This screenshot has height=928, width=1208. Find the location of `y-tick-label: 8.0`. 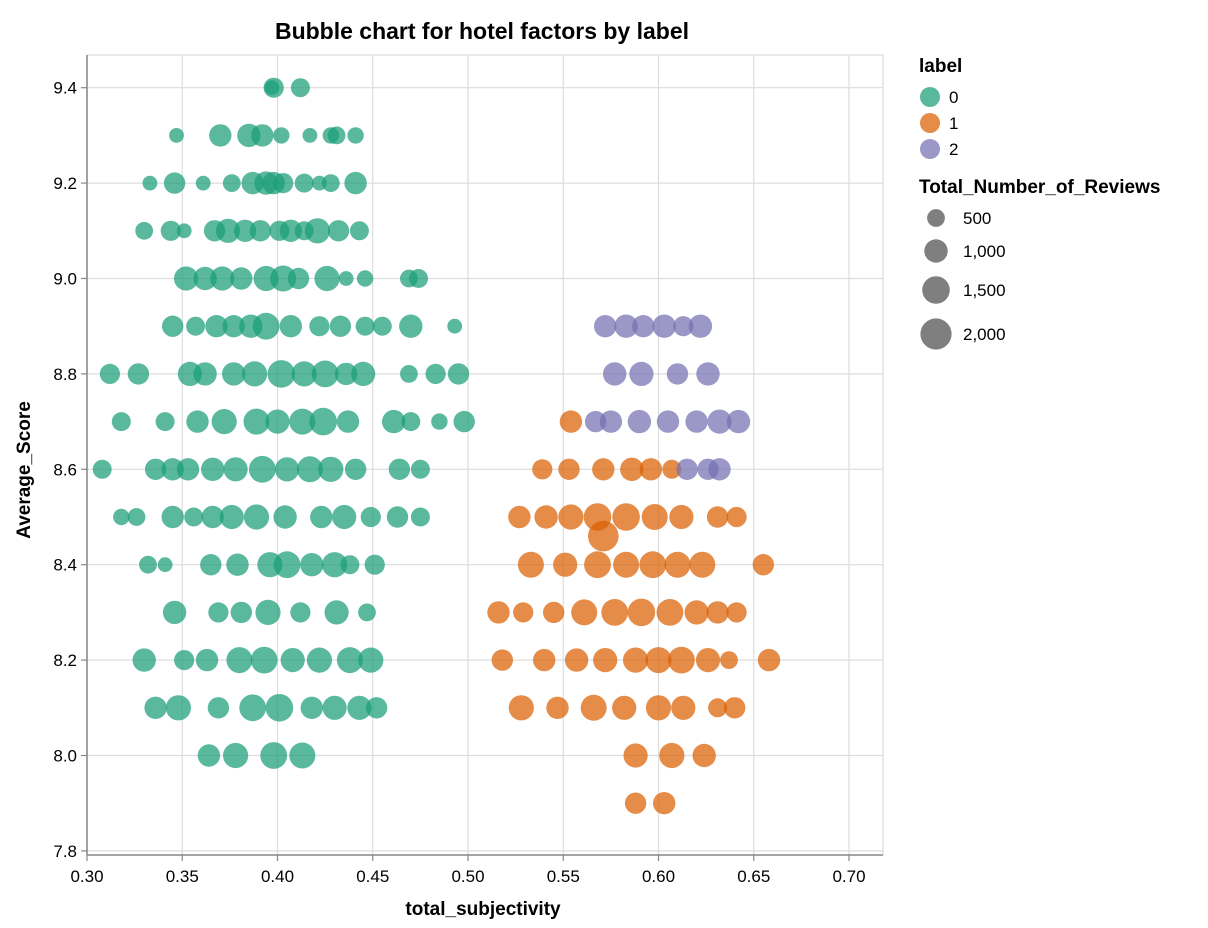

y-tick-label: 8.0 is located at coordinates (65, 756).